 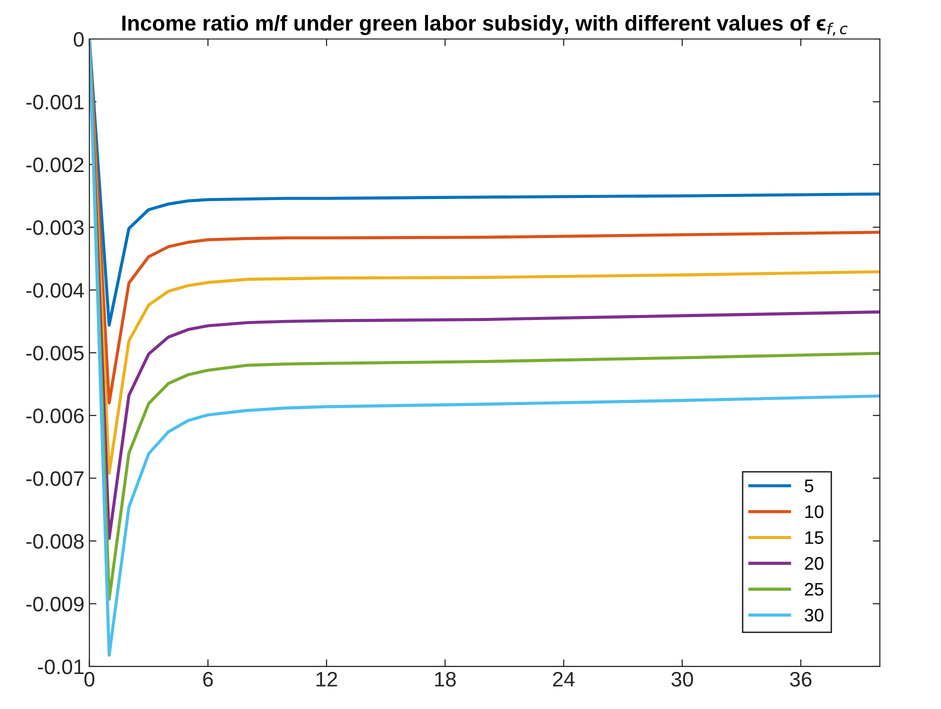 I want to click on x-tick-label: 12, so click(x=327, y=679).